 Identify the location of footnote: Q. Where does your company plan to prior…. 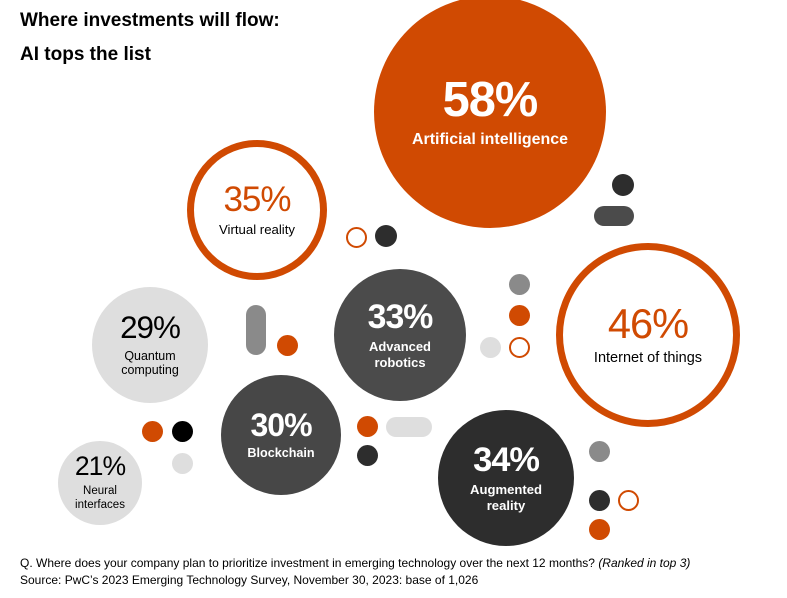
(355, 563).